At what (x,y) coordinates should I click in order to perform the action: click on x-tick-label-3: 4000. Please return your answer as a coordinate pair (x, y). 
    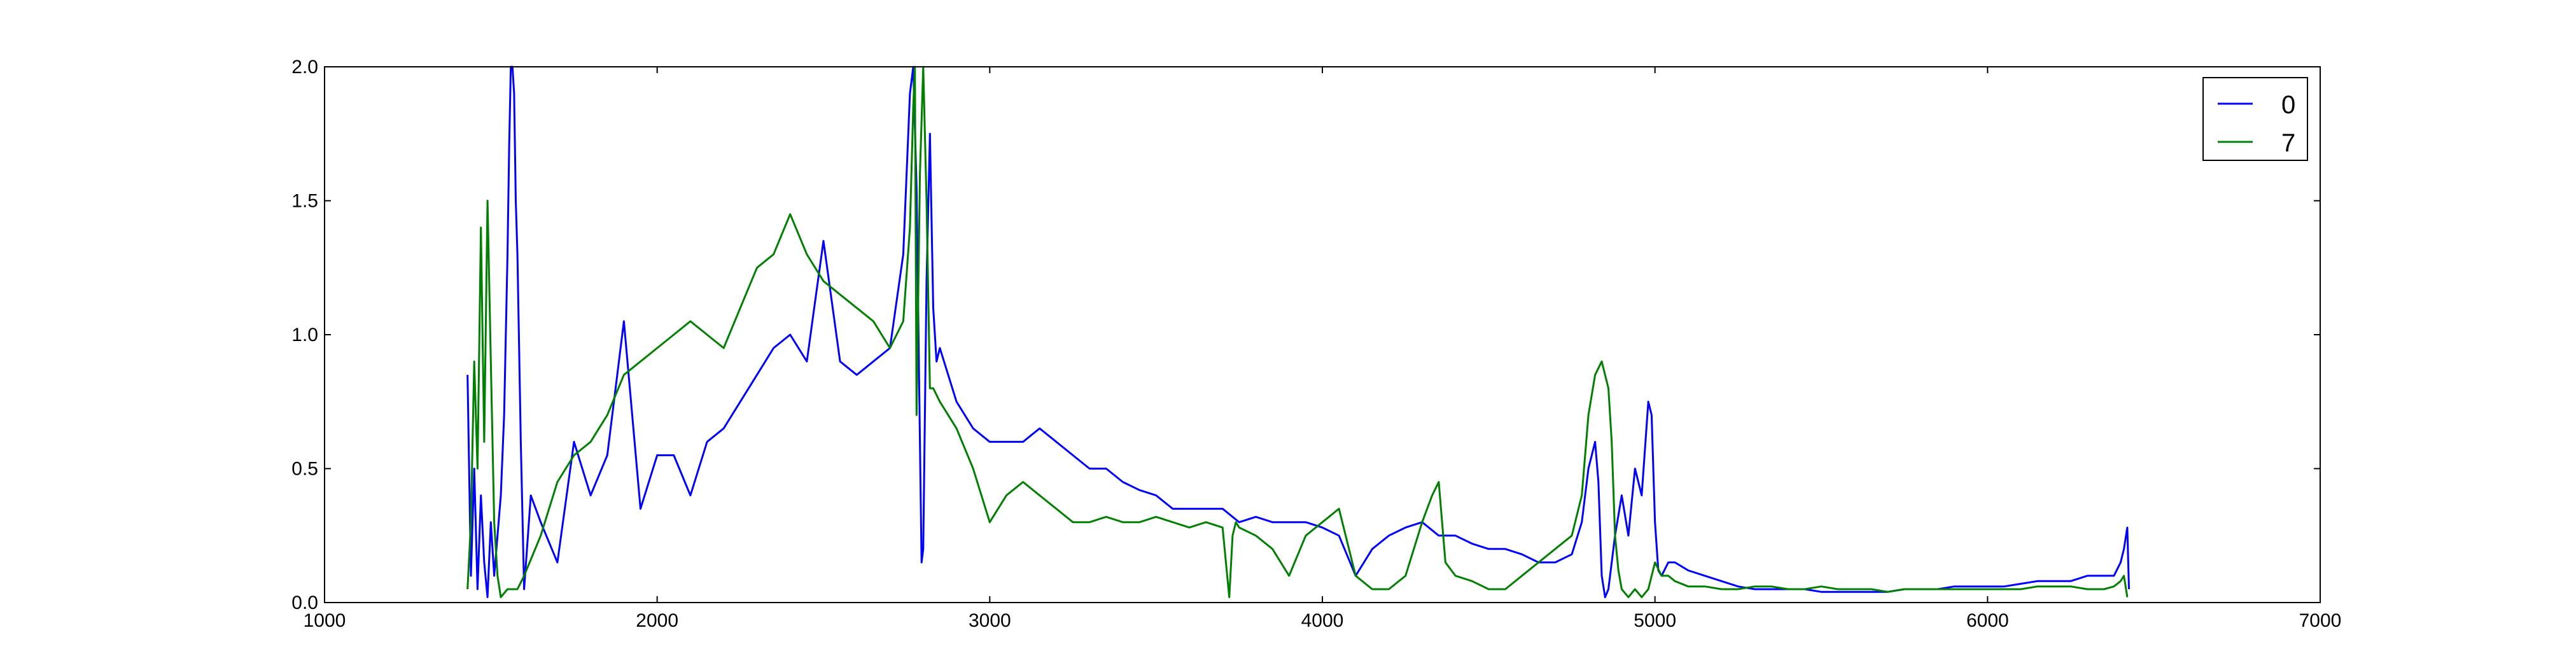
    Looking at the image, I should click on (1322, 620).